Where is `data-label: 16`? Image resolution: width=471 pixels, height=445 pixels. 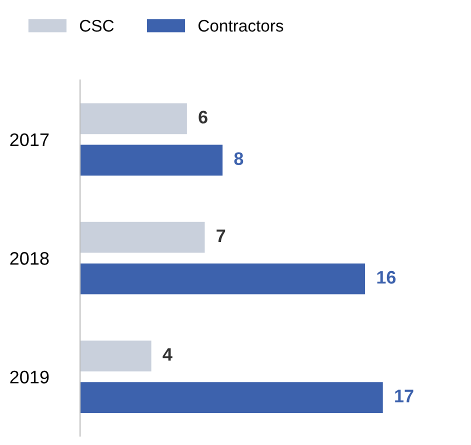
data-label: 16 is located at coordinates (386, 277).